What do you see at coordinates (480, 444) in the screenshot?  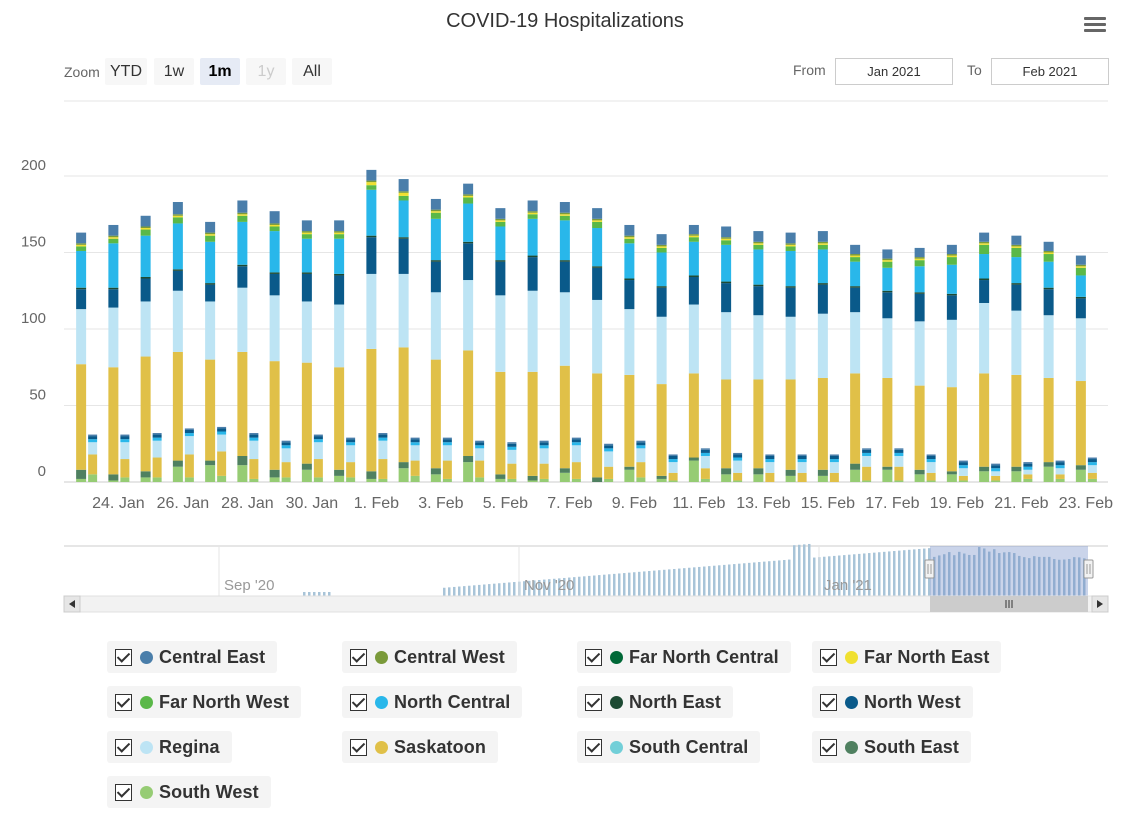 I see `bar-icu-north-west` at bounding box center [480, 444].